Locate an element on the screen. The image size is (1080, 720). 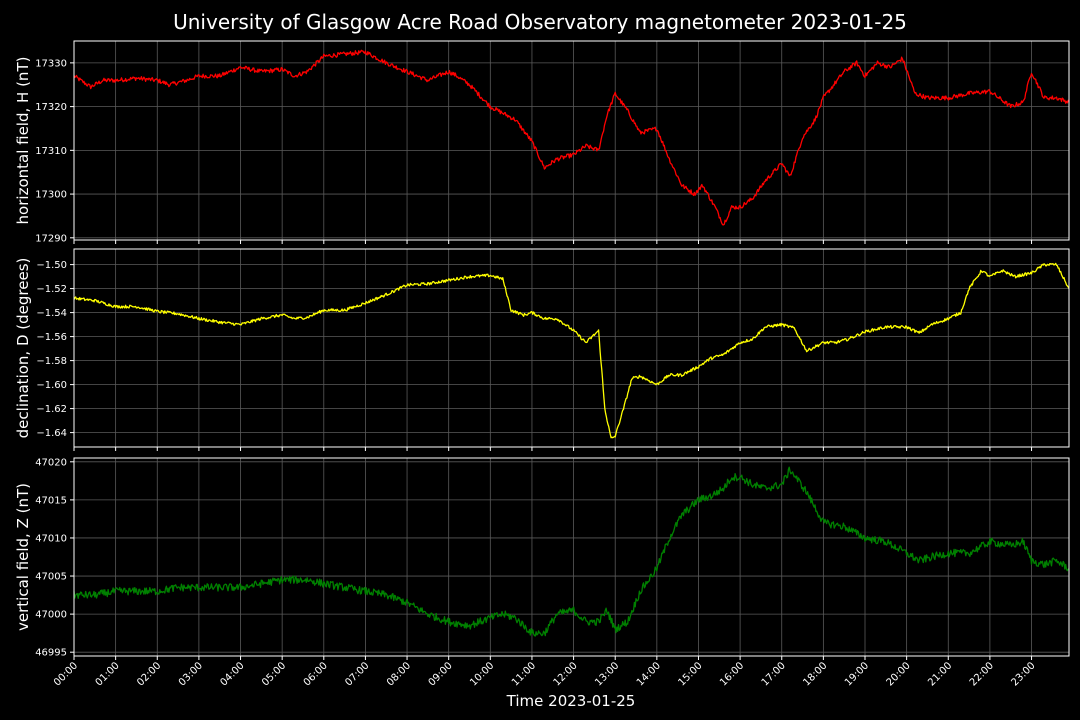
x-tick-label: 23:00 is located at coordinates (1023, 674).